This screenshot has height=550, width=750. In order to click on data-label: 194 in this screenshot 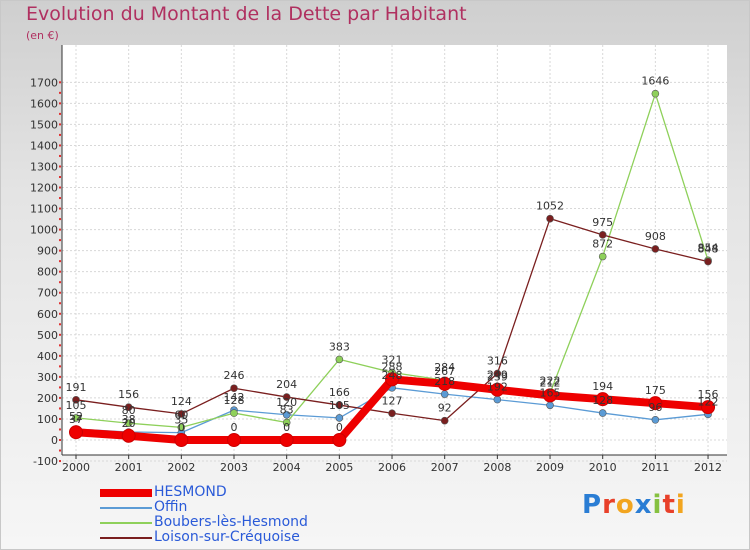, I will do `click(602, 386)`.